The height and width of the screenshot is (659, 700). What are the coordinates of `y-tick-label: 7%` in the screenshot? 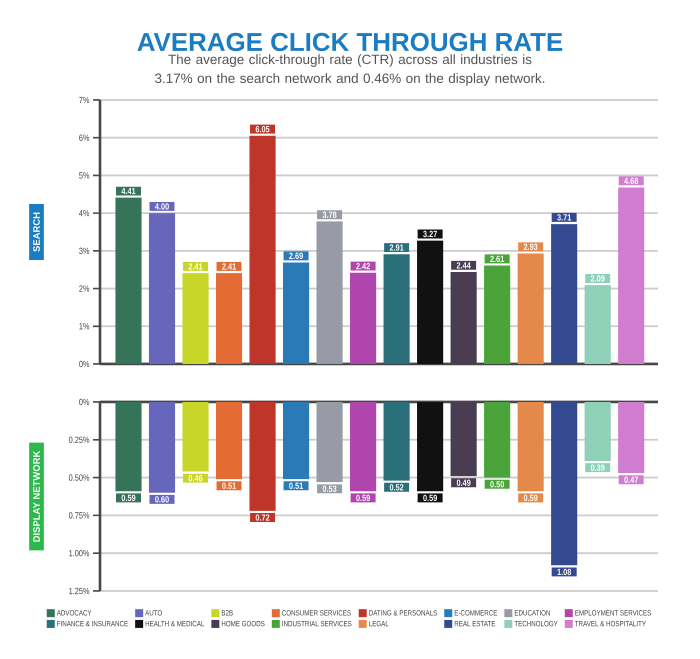 It's located at (84, 100).